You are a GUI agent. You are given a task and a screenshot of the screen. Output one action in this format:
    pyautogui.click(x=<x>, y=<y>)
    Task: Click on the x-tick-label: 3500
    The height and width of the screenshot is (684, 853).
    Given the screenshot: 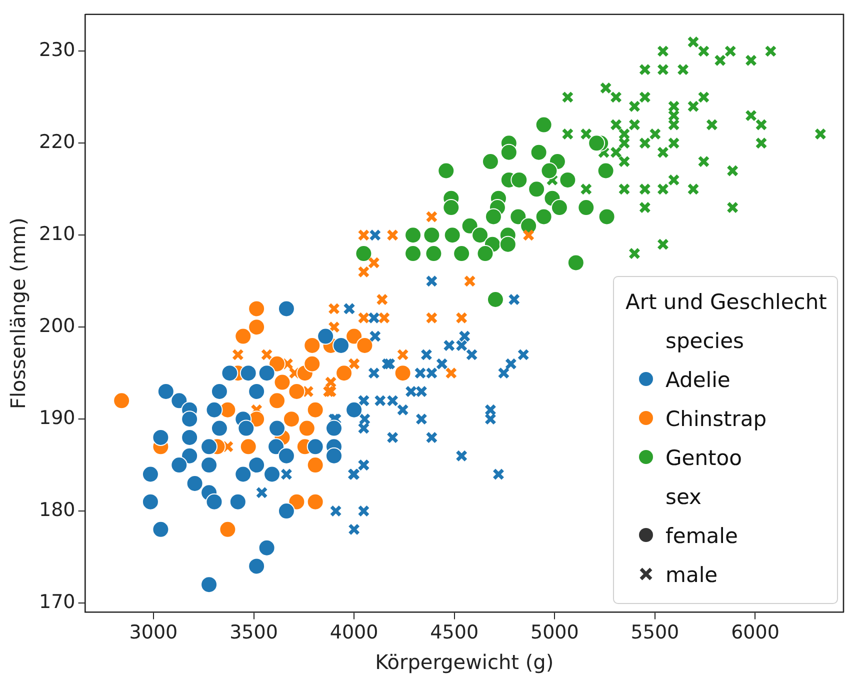 What is the action you would take?
    pyautogui.click(x=254, y=633)
    